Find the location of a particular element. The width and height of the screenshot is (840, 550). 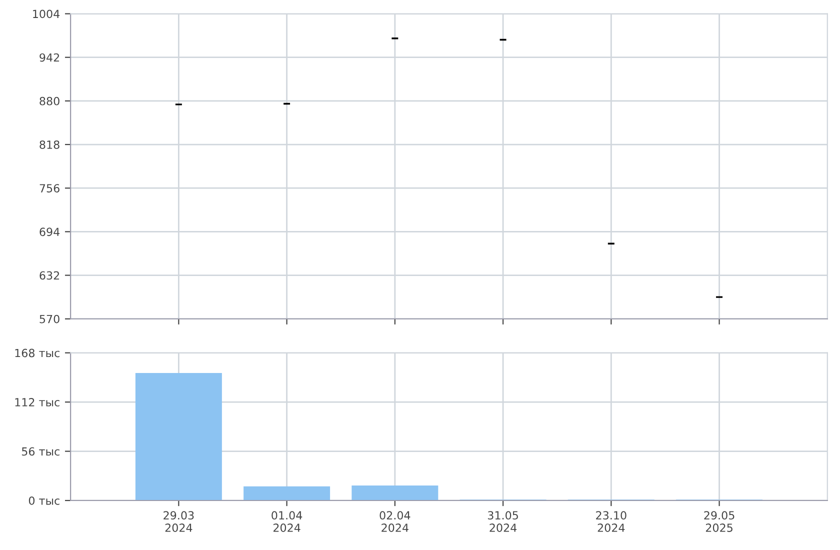

y-tick-label: 756 is located at coordinates (50, 188).